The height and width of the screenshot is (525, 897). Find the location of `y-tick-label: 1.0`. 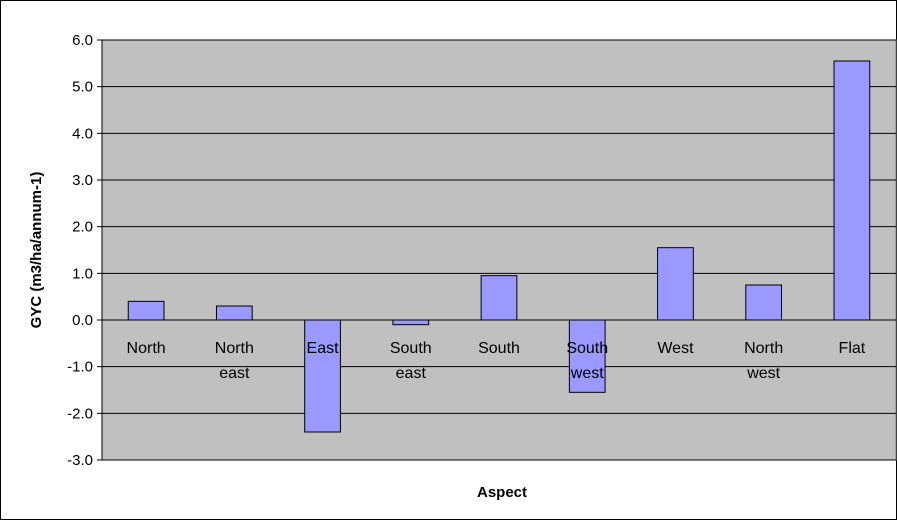

y-tick-label: 1.0 is located at coordinates (82, 273).